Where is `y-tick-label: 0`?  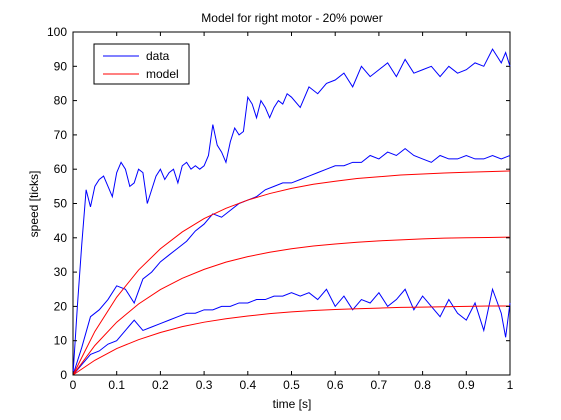
y-tick-label: 0 is located at coordinates (63, 375).